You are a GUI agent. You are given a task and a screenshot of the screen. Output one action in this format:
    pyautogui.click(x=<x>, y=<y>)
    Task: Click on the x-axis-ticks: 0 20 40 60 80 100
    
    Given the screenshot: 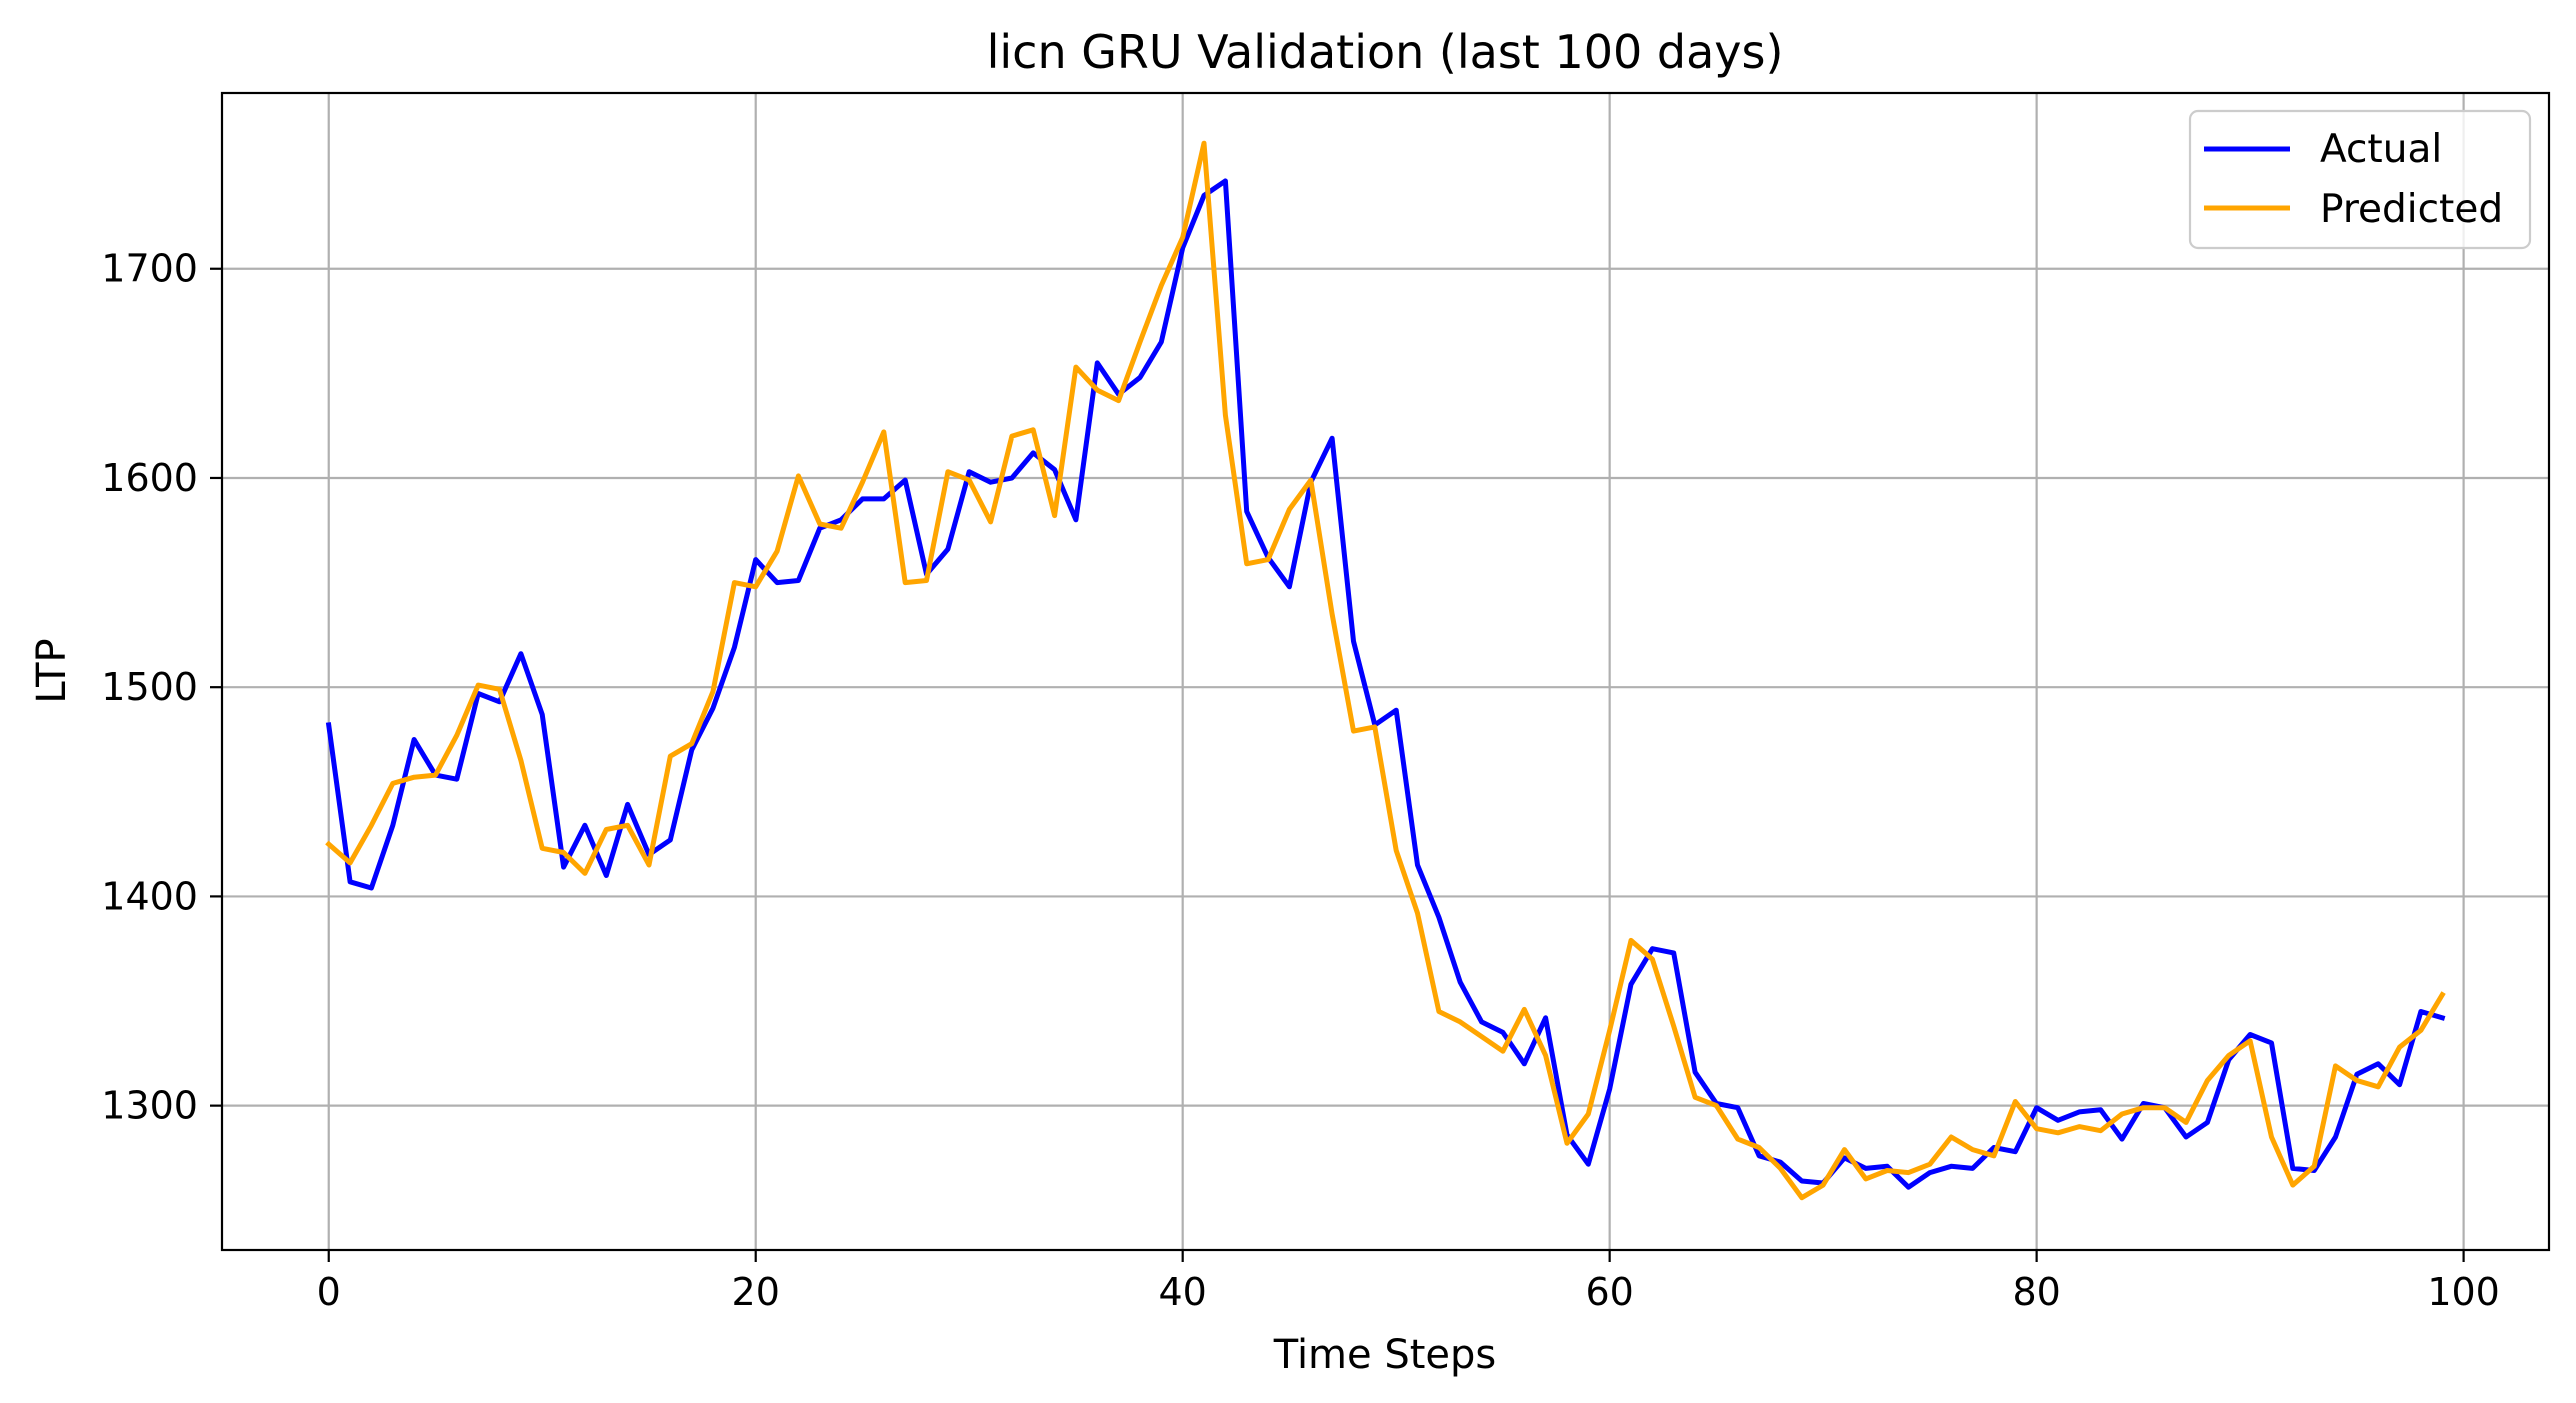 What is the action you would take?
    pyautogui.click(x=1408, y=1282)
    